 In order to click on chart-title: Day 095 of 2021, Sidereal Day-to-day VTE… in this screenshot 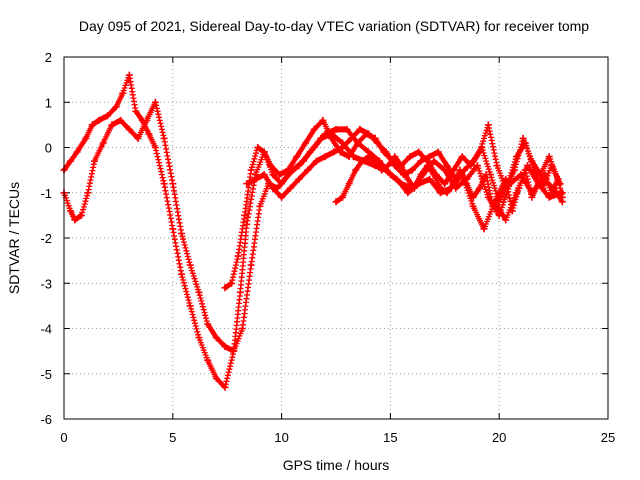, I will do `click(334, 26)`.